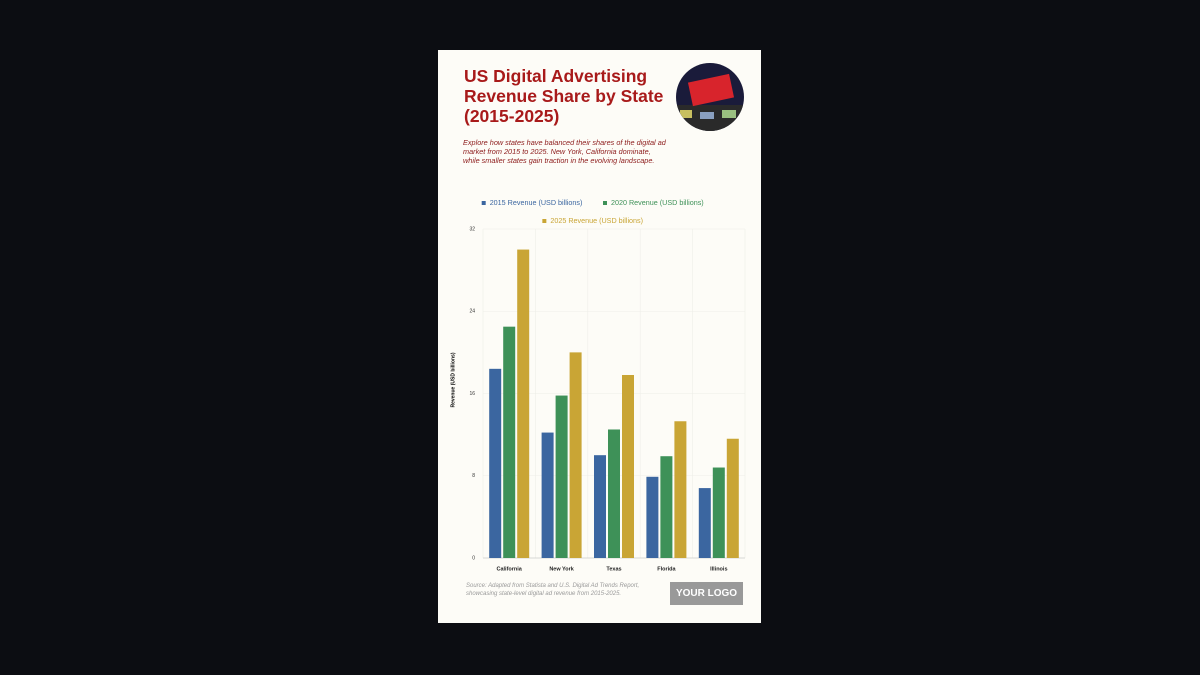 The image size is (1200, 675). Describe the element at coordinates (706, 593) in the screenshot. I see `logo: YOUR LOGO` at that location.